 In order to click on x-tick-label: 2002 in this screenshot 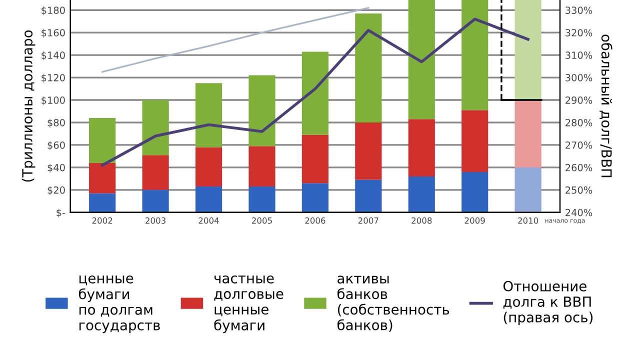, I will do `click(102, 220)`.